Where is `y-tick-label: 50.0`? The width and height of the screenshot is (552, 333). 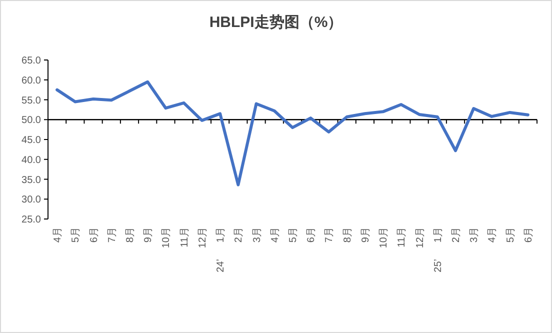 y-tick-label: 50.0 is located at coordinates (32, 120).